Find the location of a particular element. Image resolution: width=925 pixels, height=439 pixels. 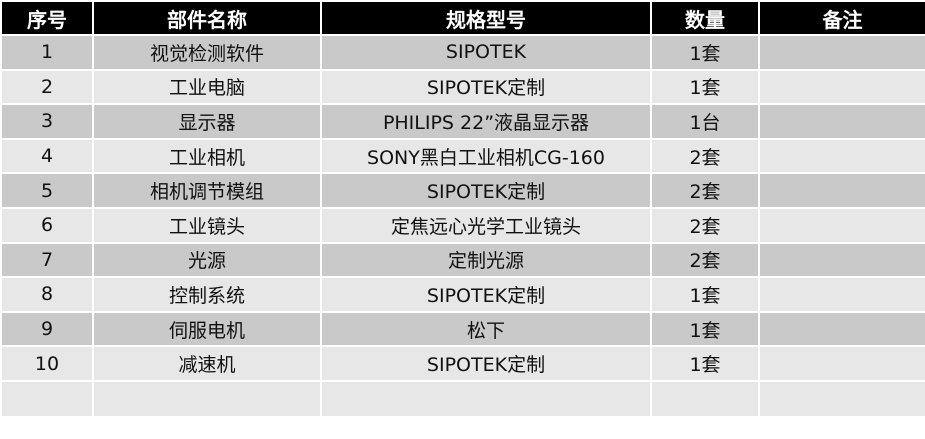

cell-name: 光源 is located at coordinates (207, 260).